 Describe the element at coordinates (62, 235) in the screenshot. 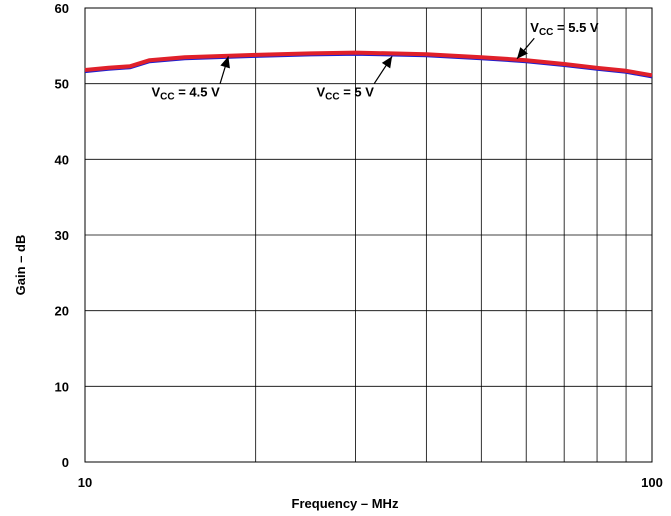

I see `y-tick-label: 30` at that location.